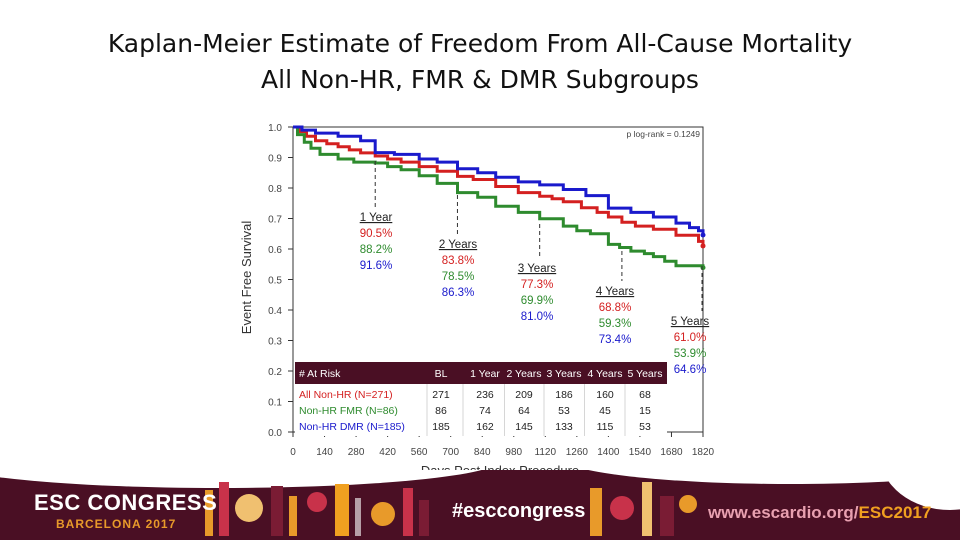 This screenshot has width=960, height=540. What do you see at coordinates (275, 250) in the screenshot?
I see `y-tick-label: 0.6` at bounding box center [275, 250].